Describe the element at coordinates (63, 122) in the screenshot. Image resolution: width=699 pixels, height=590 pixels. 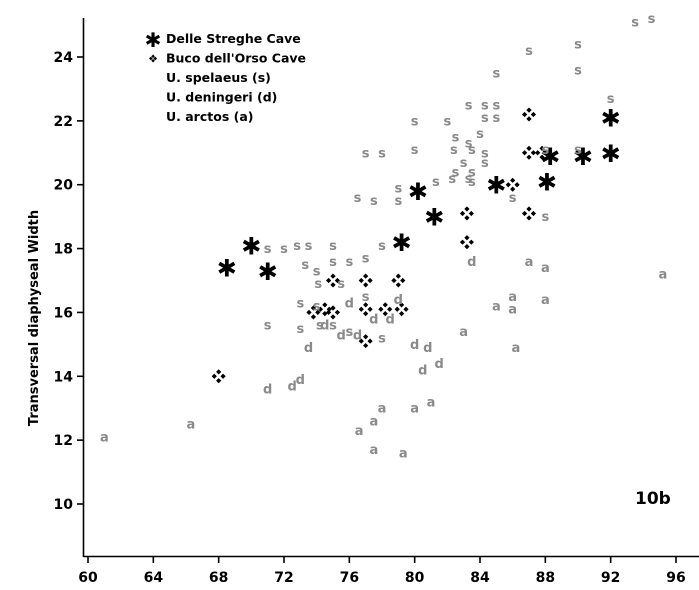
I see `y-tick-label: 22` at that location.